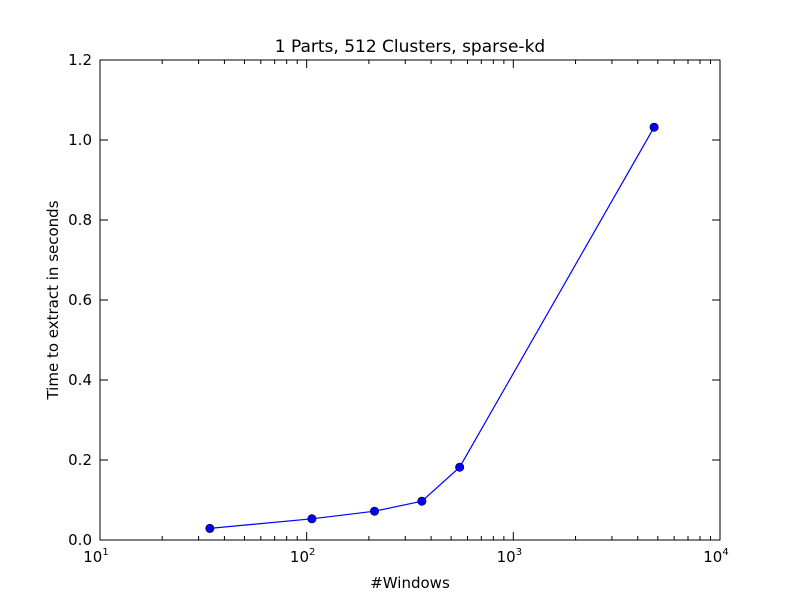 The image size is (800, 600). Describe the element at coordinates (410, 47) in the screenshot. I see `chart-title: 1 Parts, 512 Clusters, sparse-kd` at that location.